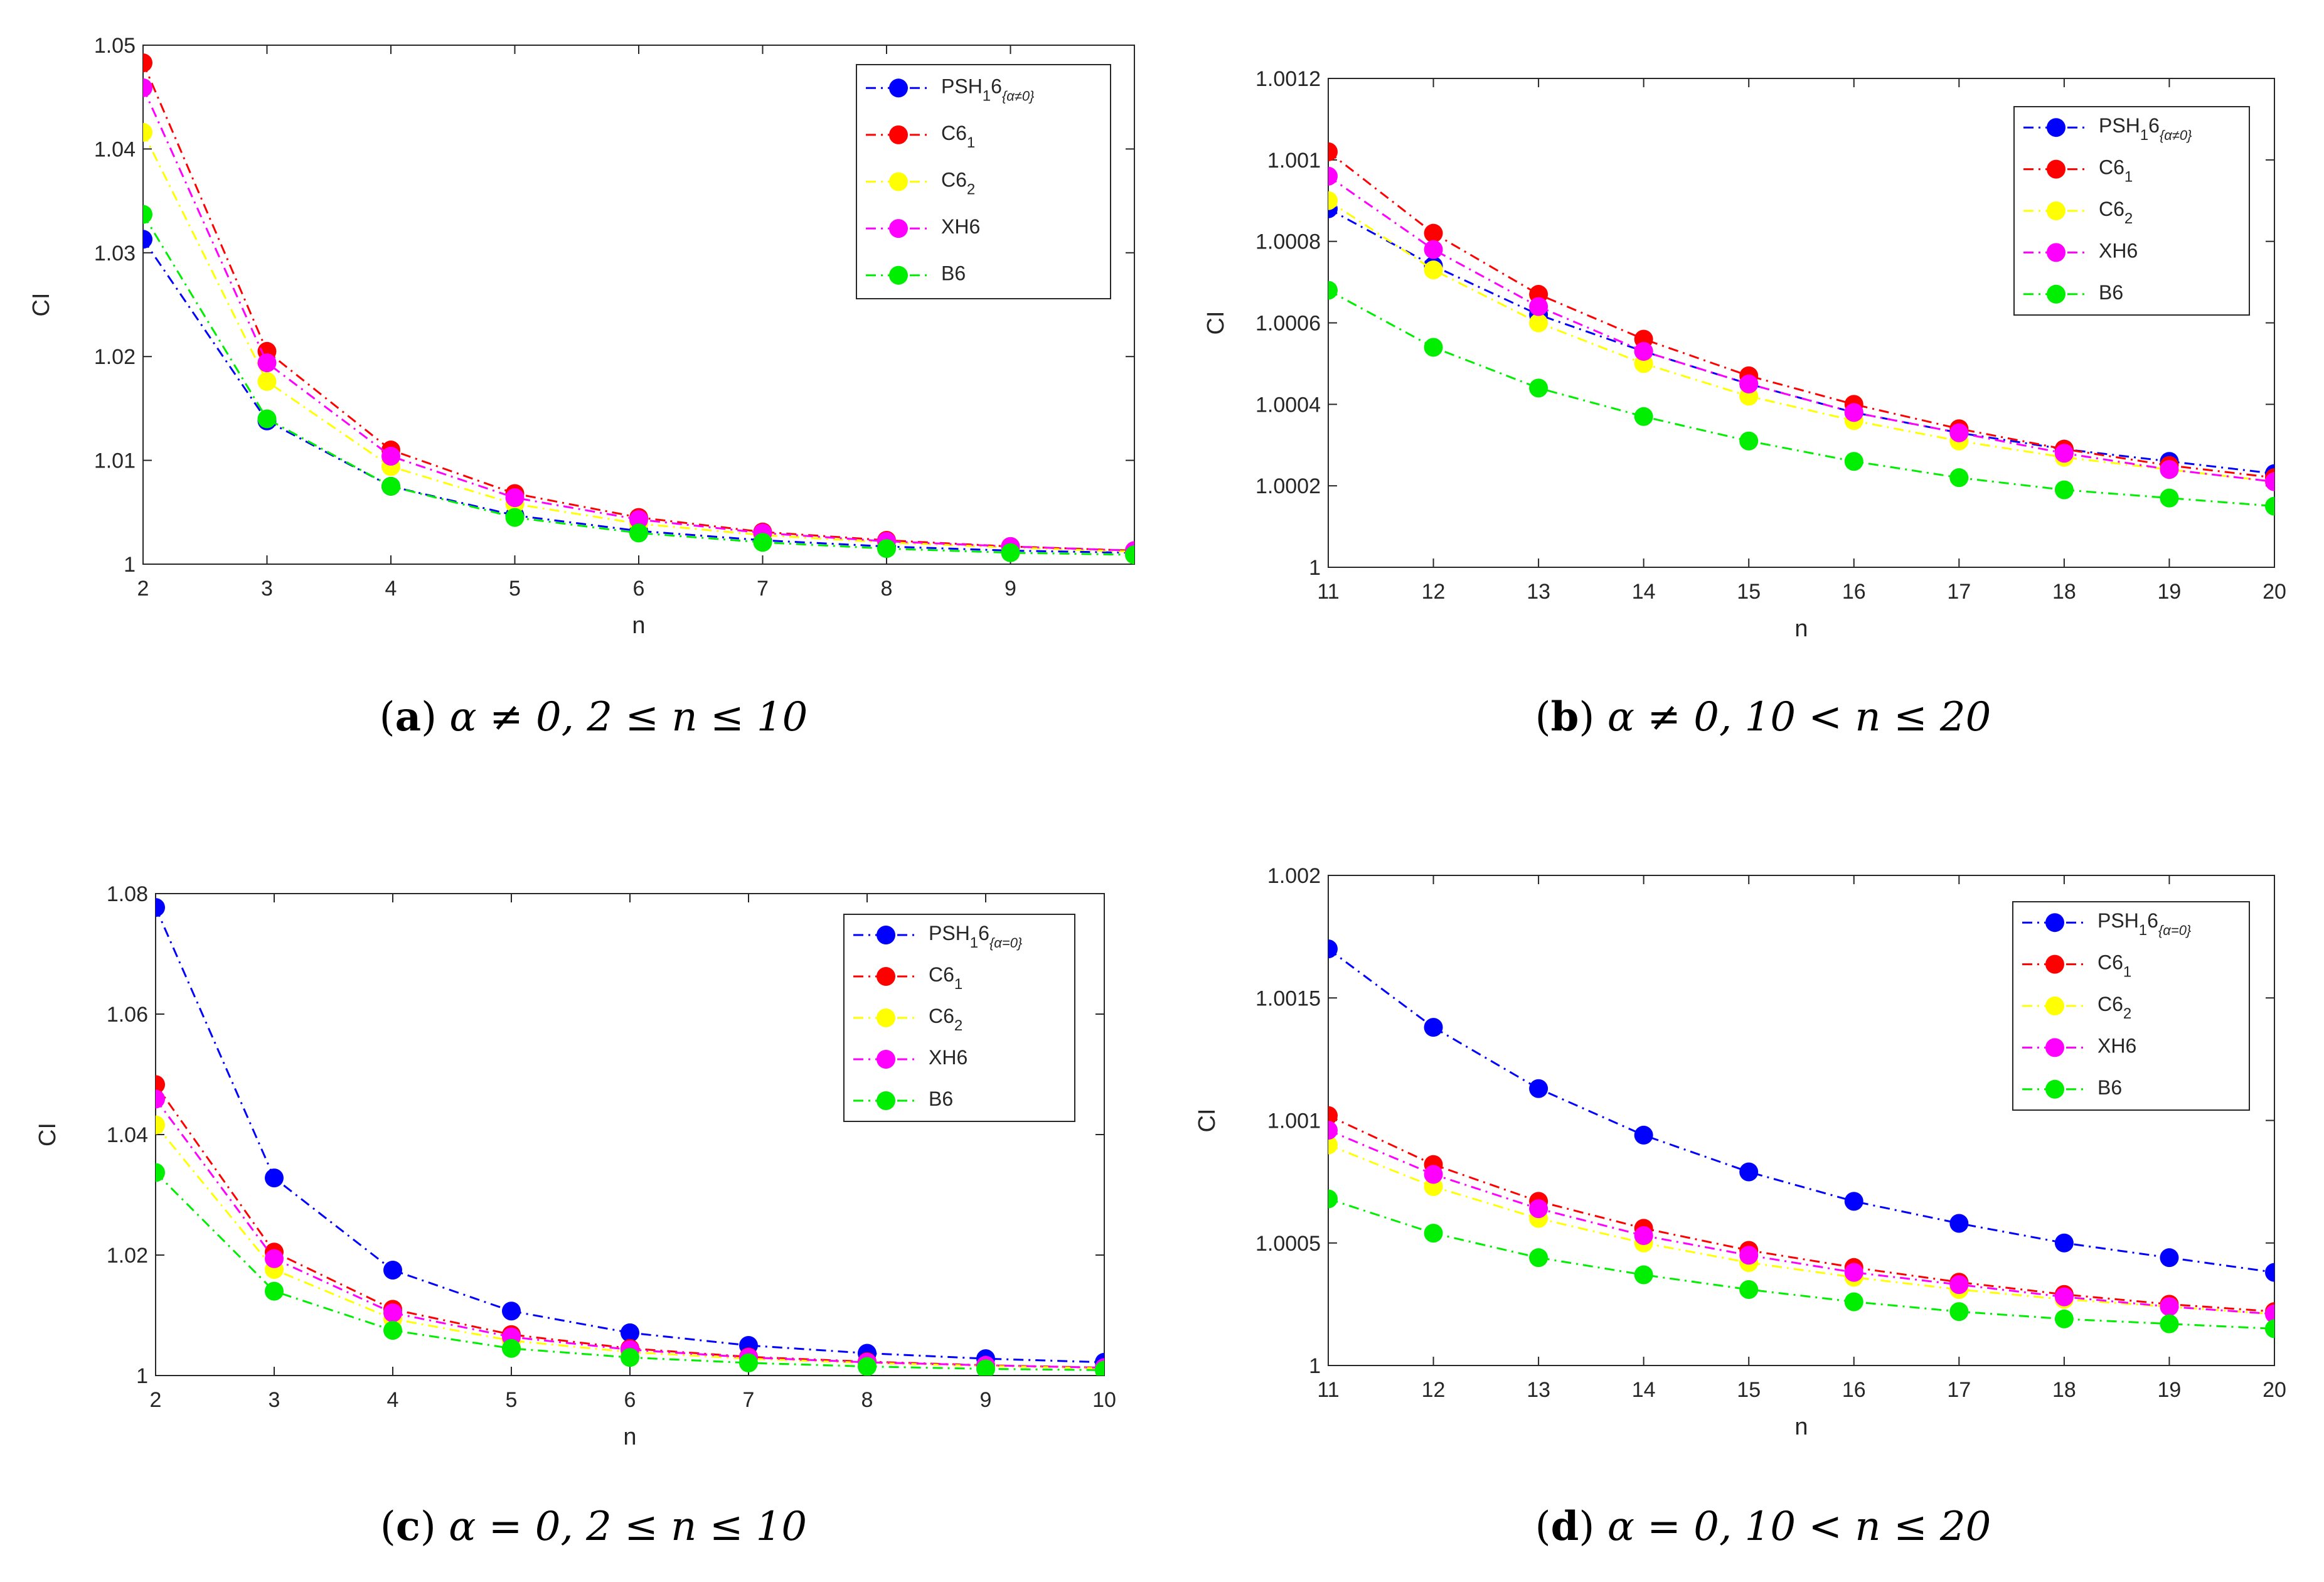  I want to click on legend-label-subscript: 2, so click(2127, 1013).